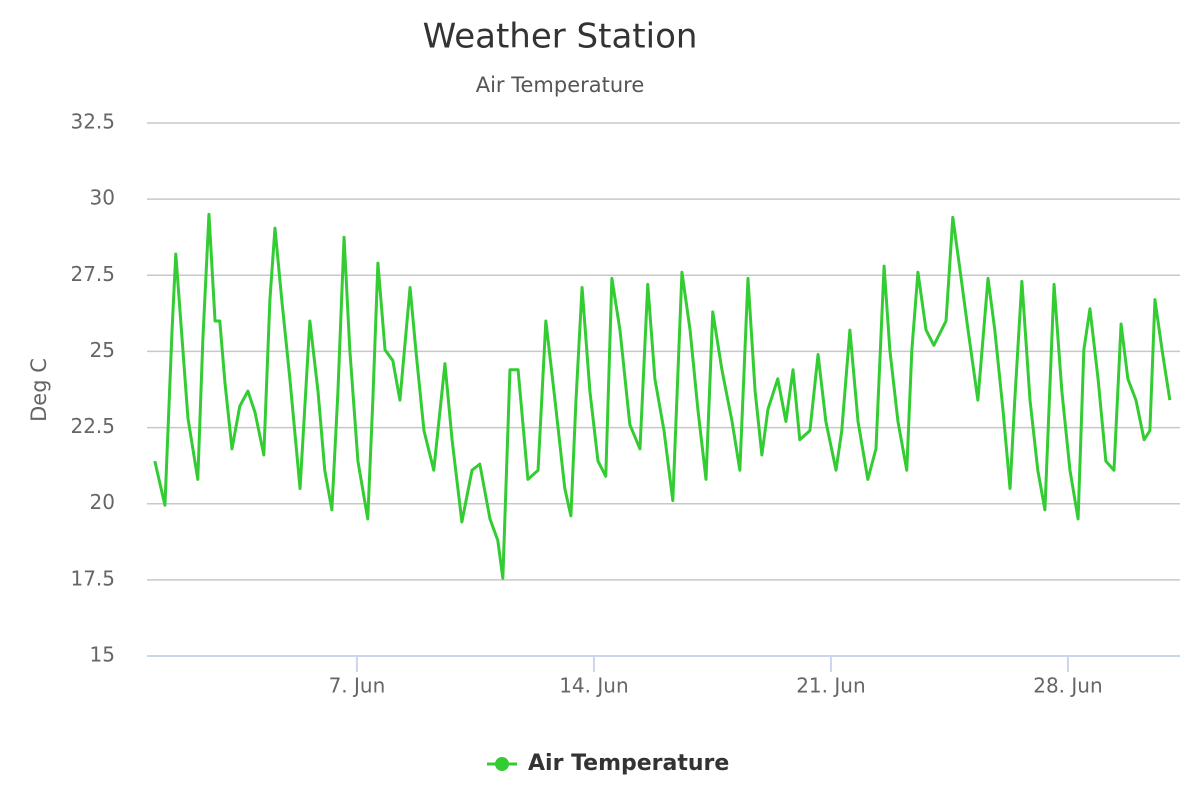  Describe the element at coordinates (39, 390) in the screenshot. I see `y-axis-label: Deg C` at that location.